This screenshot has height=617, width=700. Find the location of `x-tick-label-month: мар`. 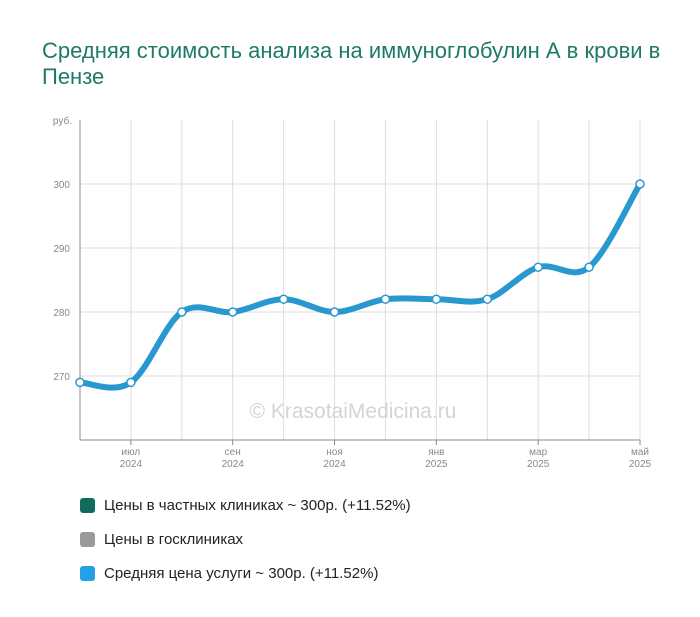

x-tick-label-month: мар is located at coordinates (538, 452).